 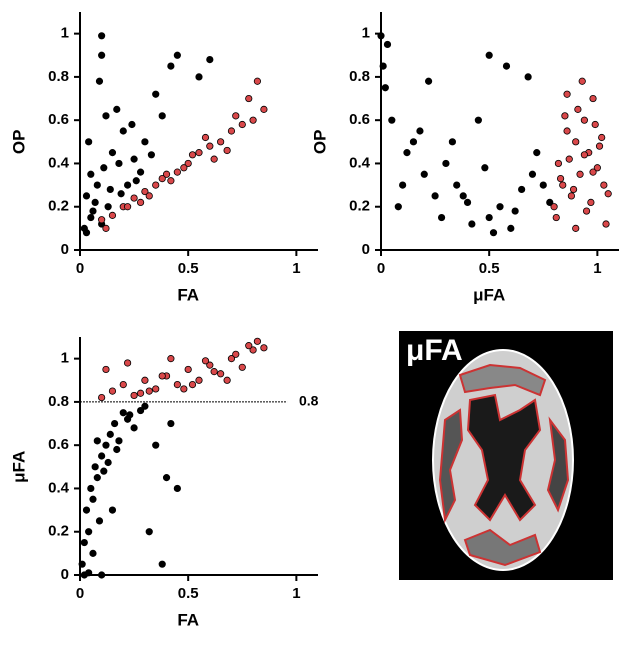 I want to click on y-axis-label: μFA, so click(x=18, y=467).